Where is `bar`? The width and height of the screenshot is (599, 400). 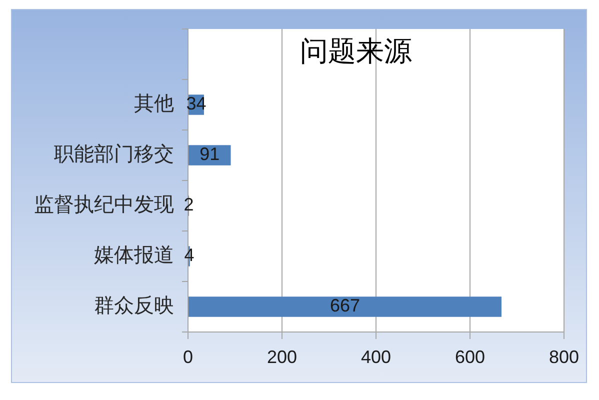 bar is located at coordinates (345, 306).